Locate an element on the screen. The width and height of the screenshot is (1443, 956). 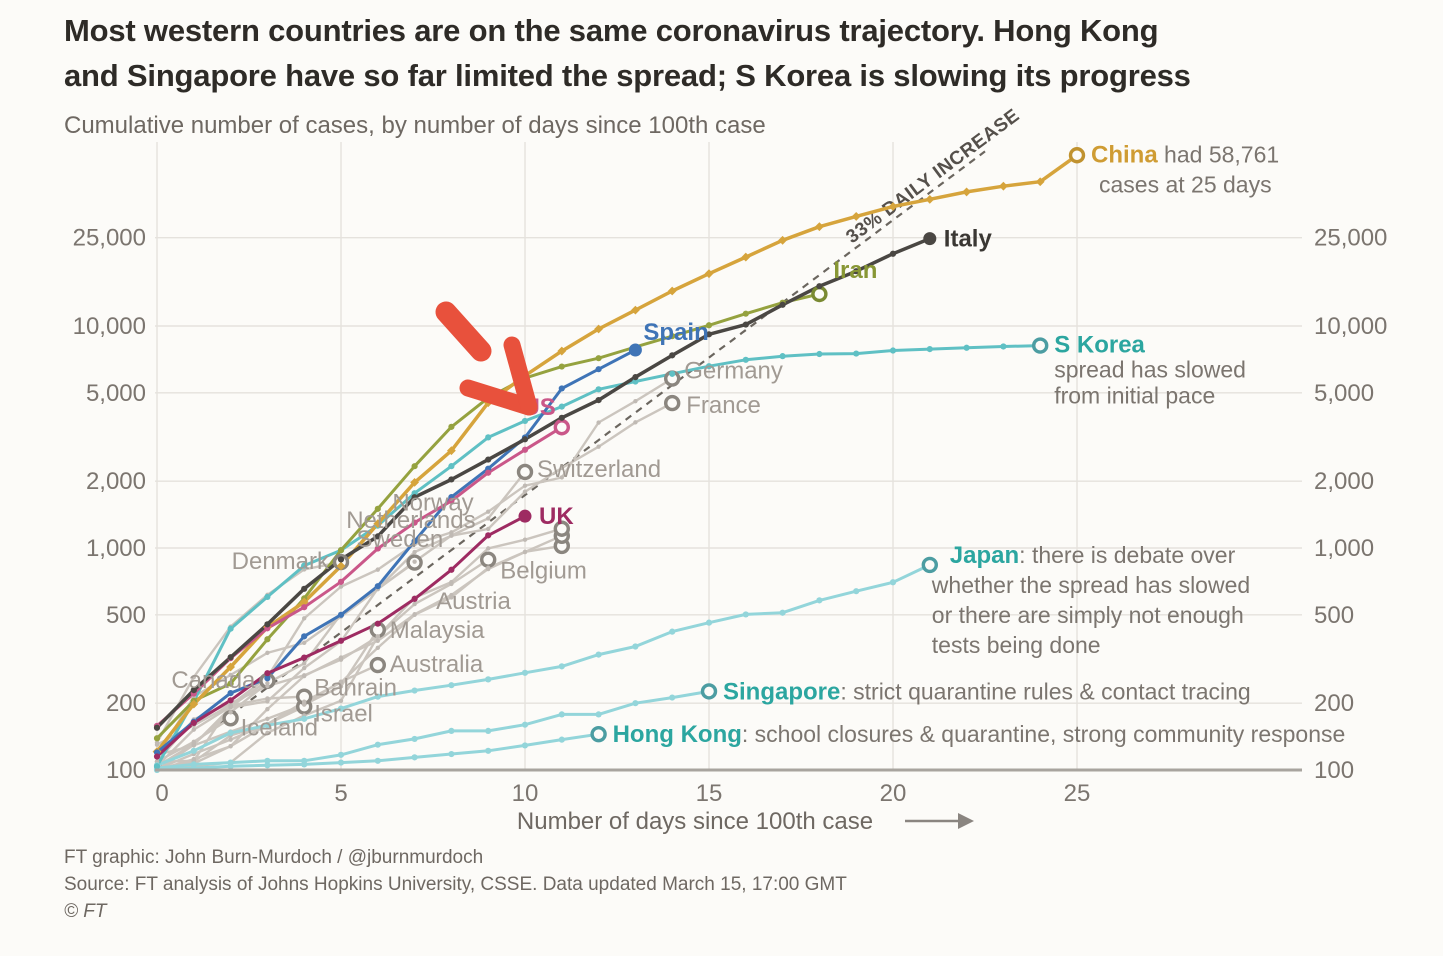
series-label-uk: UK is located at coordinates (556, 516).